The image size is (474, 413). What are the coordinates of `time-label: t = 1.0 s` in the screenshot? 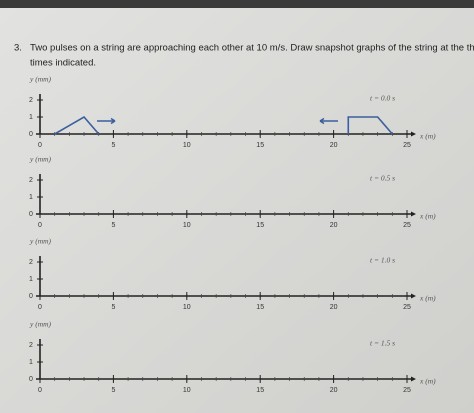 It's located at (382, 260).